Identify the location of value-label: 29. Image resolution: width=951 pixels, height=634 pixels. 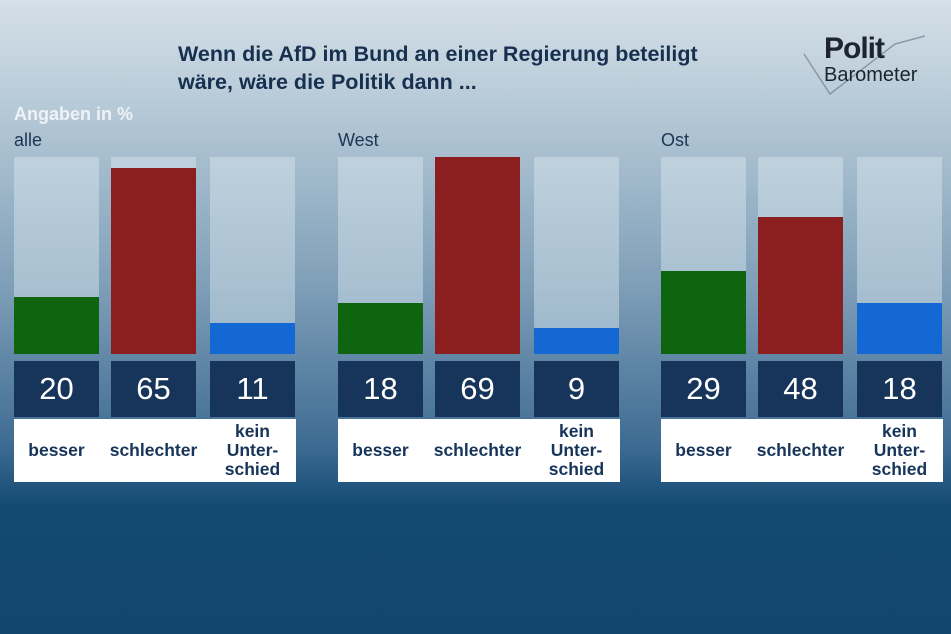
(703, 389).